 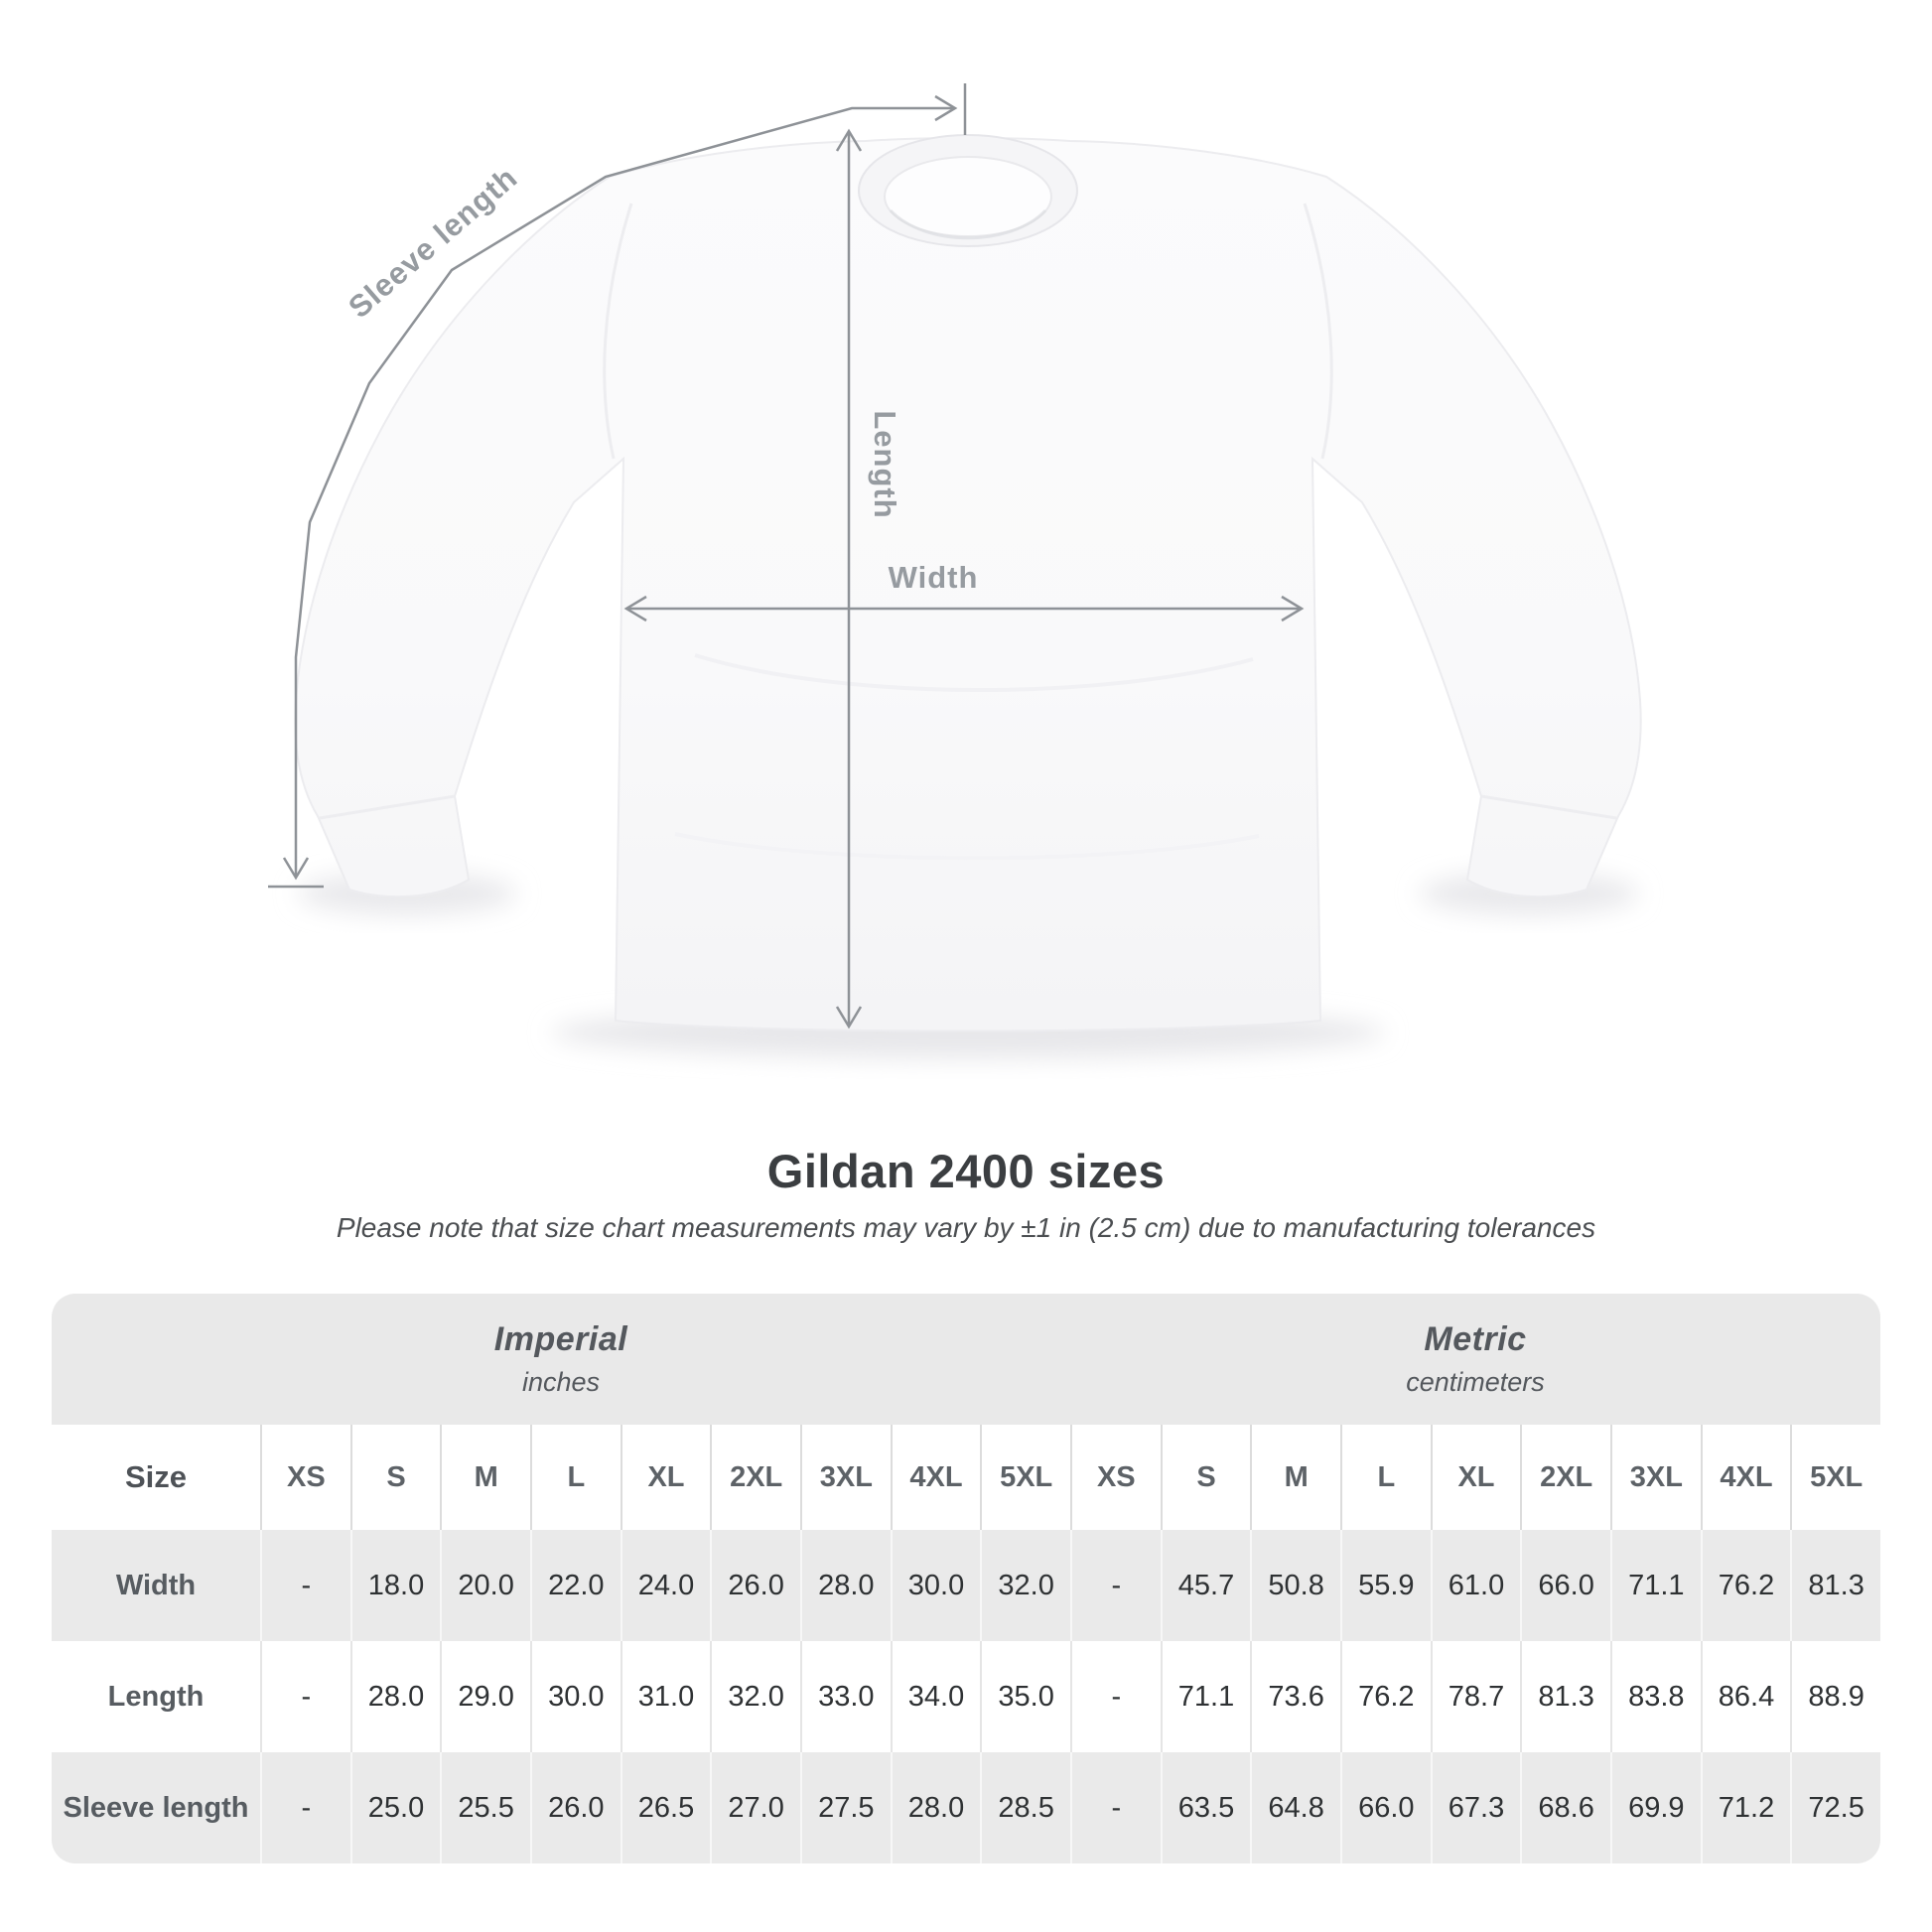 What do you see at coordinates (1475, 1339) in the screenshot?
I see `metric-title: Metric` at bounding box center [1475, 1339].